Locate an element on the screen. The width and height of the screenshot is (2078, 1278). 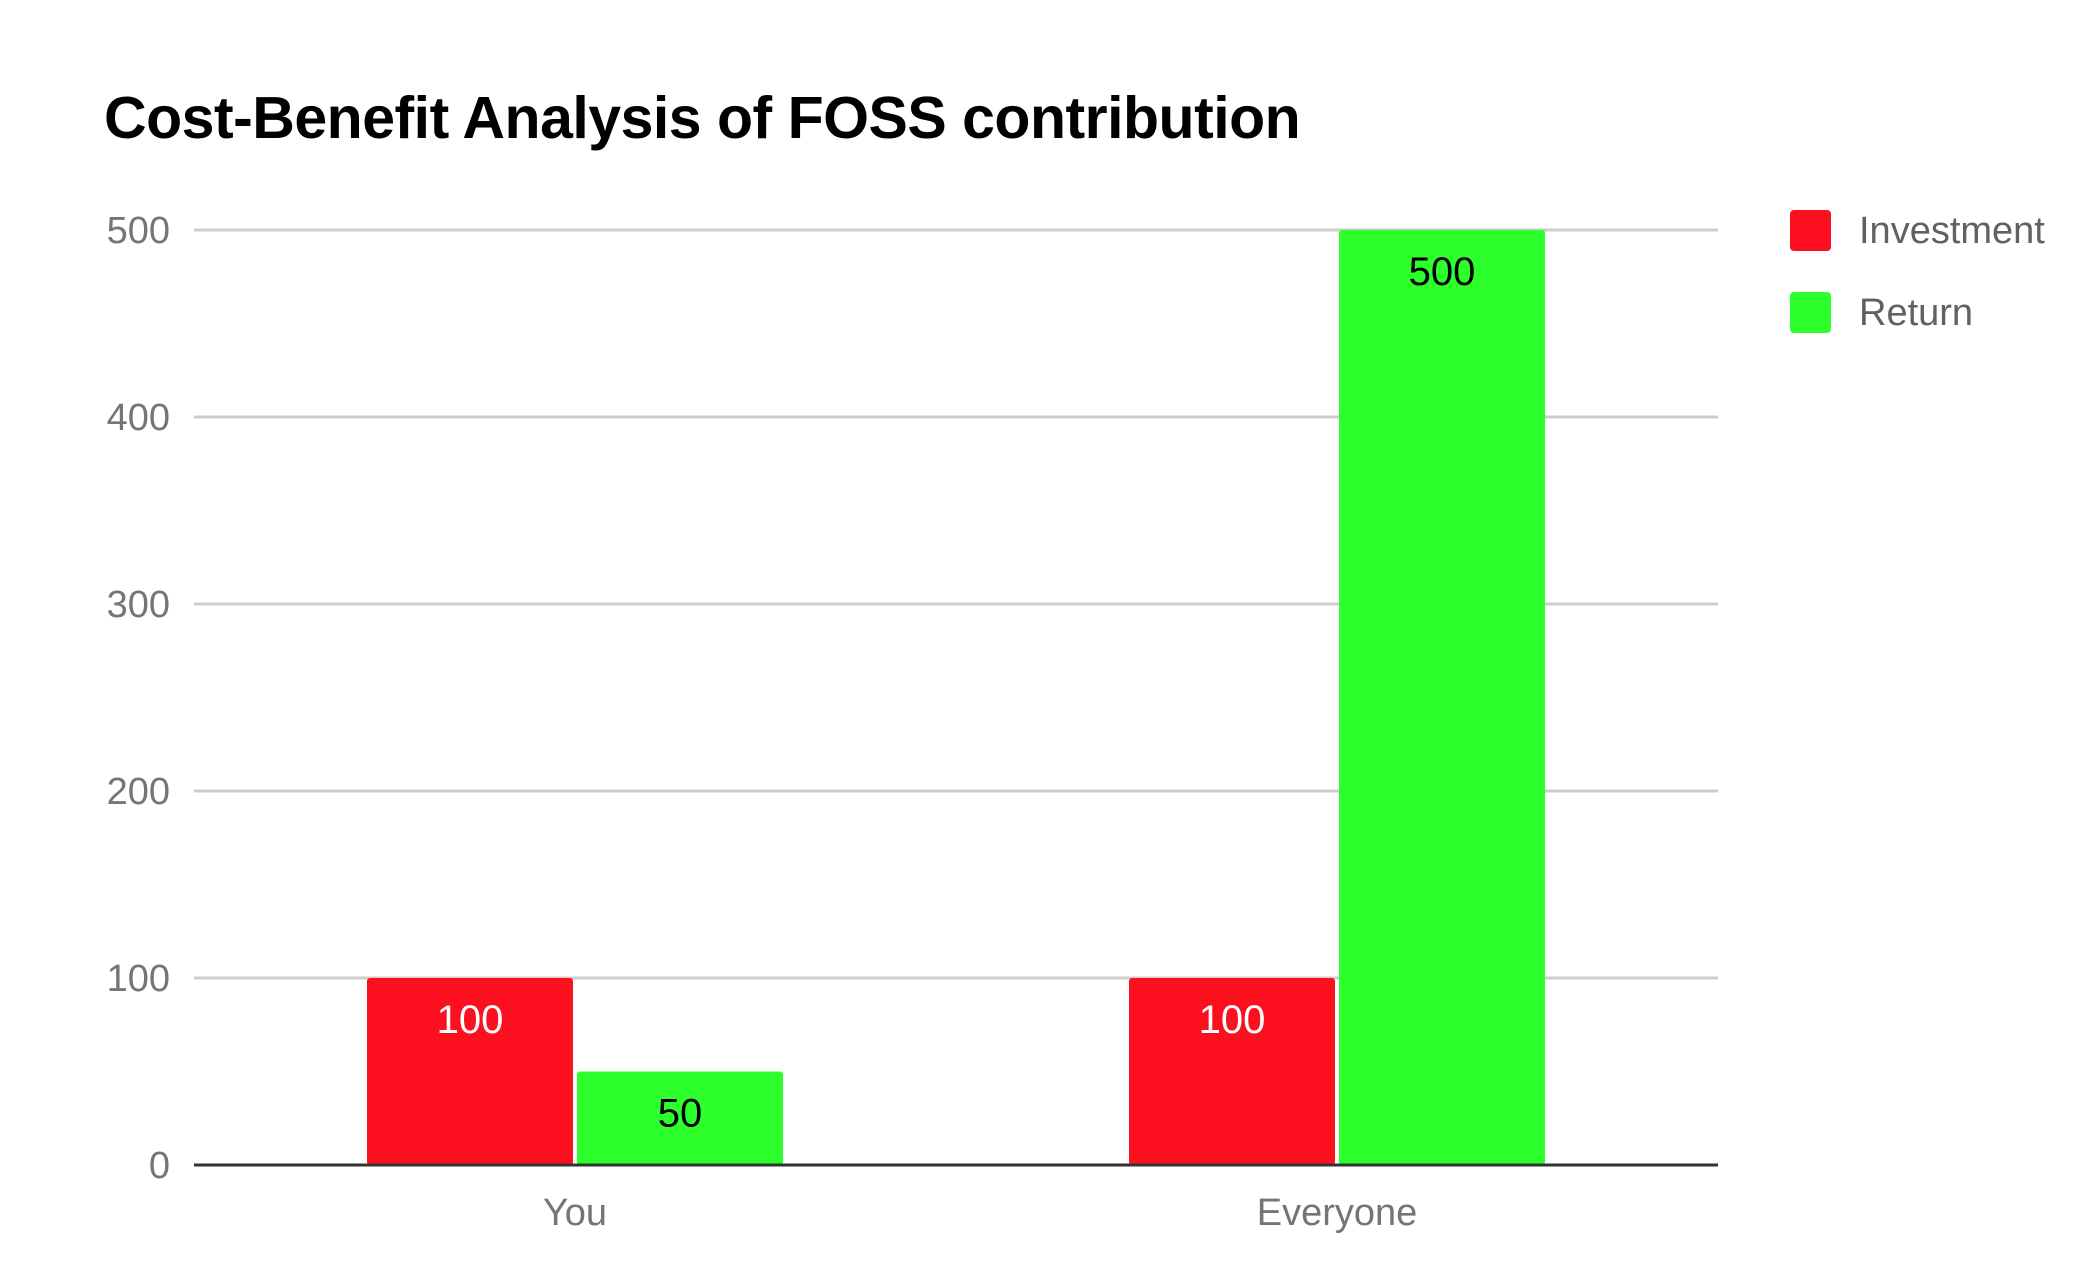
y-tick-label: 300 is located at coordinates (138, 605).